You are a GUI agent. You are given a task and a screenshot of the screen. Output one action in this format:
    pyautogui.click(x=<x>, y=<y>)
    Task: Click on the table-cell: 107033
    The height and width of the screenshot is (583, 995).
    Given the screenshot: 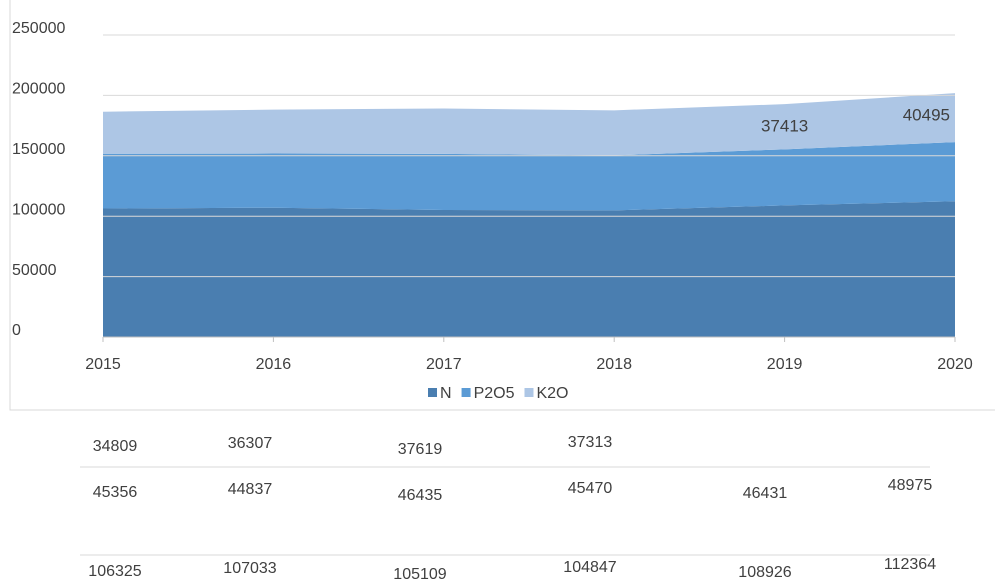 What is the action you would take?
    pyautogui.click(x=249, y=568)
    